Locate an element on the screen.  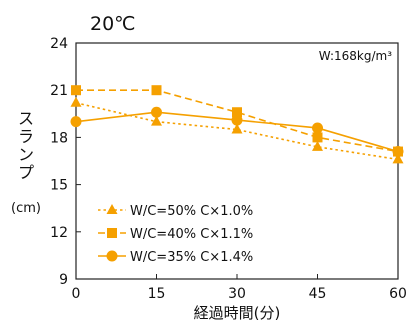
y-tick-label: 15 is located at coordinates (59, 186).